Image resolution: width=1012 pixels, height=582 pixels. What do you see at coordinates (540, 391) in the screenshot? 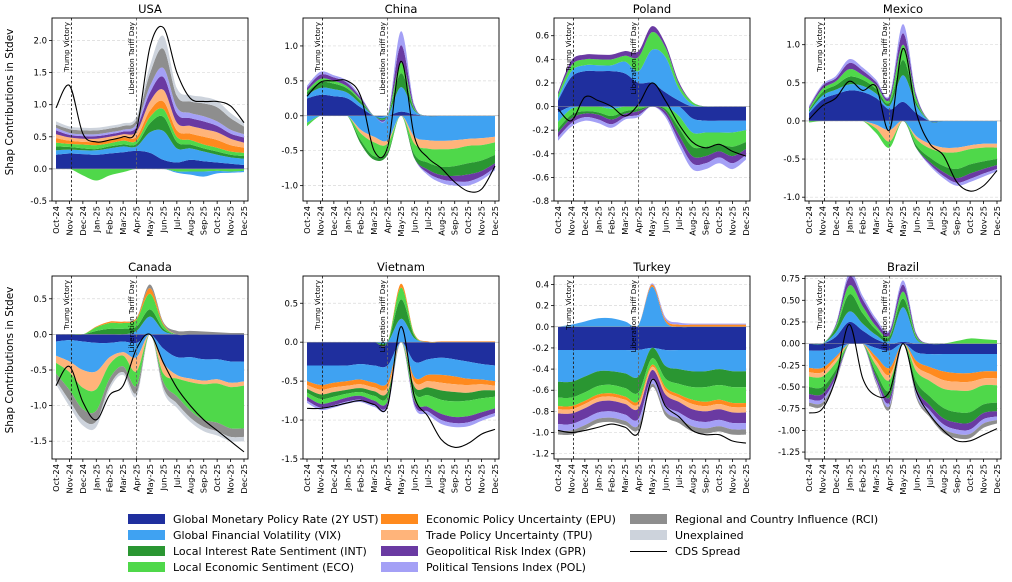
I see `y-tick-label: -0.6` at bounding box center [540, 391].